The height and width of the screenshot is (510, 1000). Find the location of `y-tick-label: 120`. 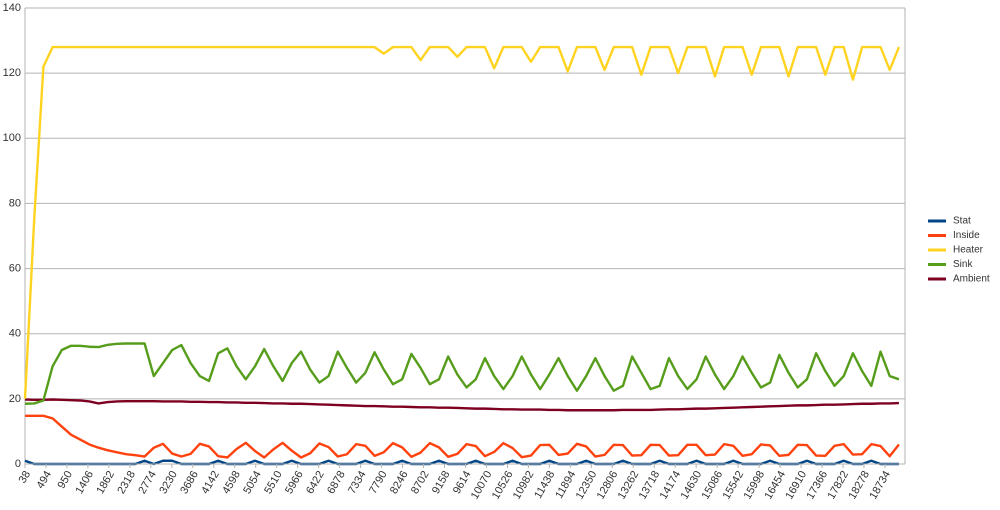

y-tick-label: 120 is located at coordinates (12, 73).